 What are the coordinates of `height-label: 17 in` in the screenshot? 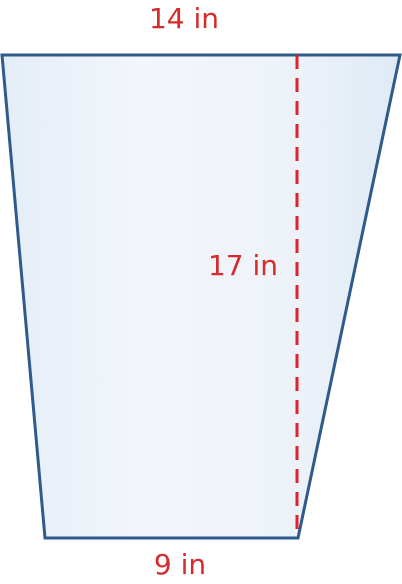 It's located at (243, 265).